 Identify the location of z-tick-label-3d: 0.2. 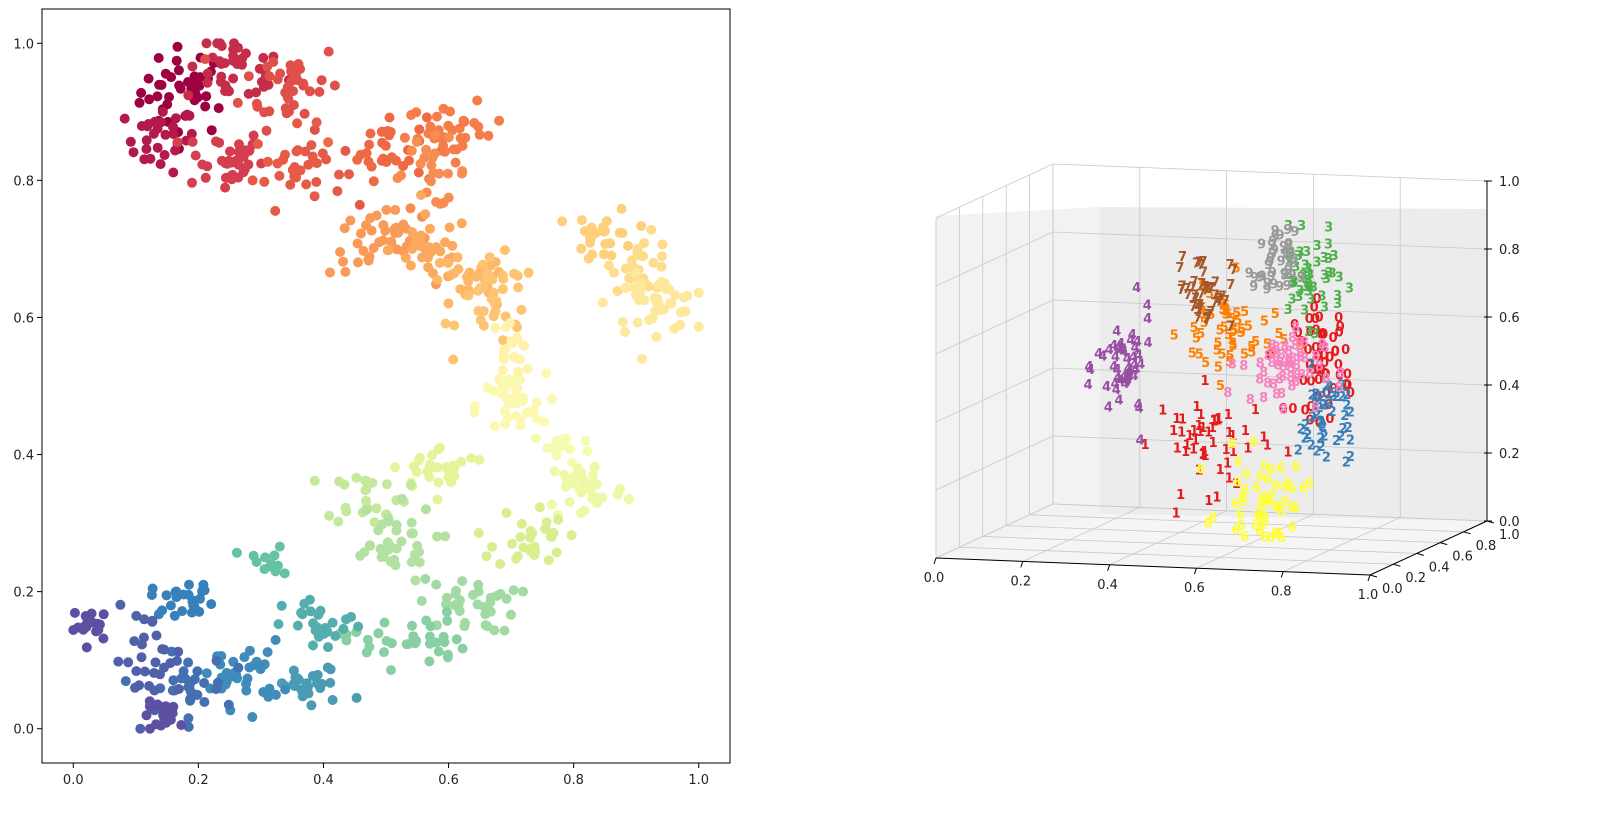
(1509, 454).